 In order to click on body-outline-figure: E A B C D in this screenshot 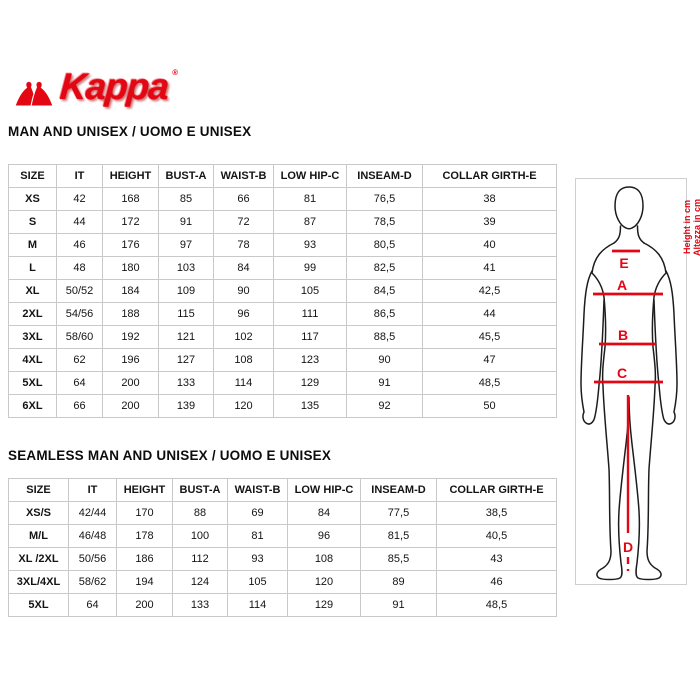, I will do `click(629, 383)`.